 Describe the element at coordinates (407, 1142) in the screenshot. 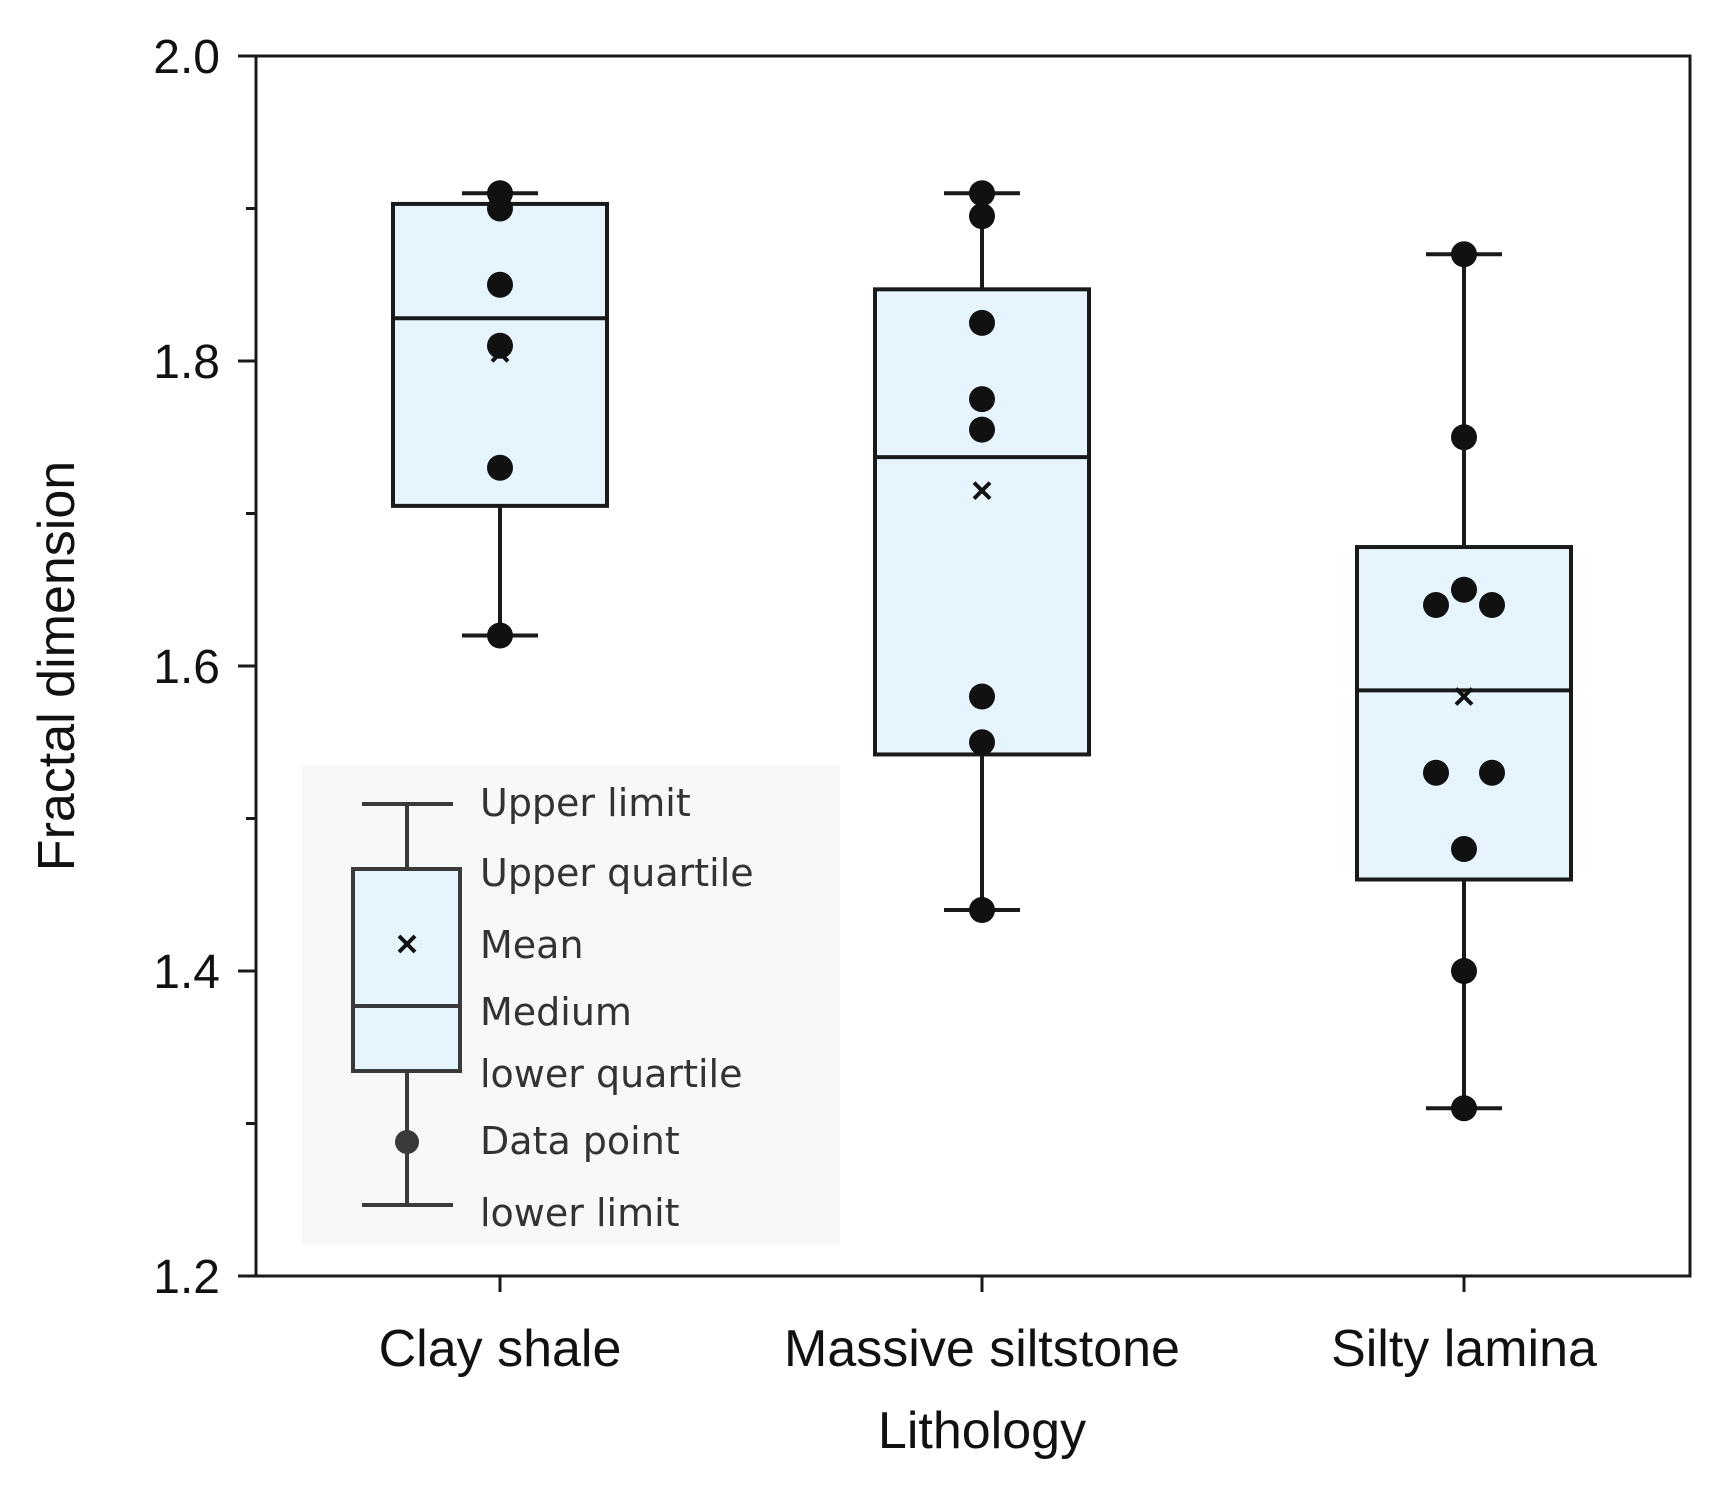

I see `legend-data-point` at that location.